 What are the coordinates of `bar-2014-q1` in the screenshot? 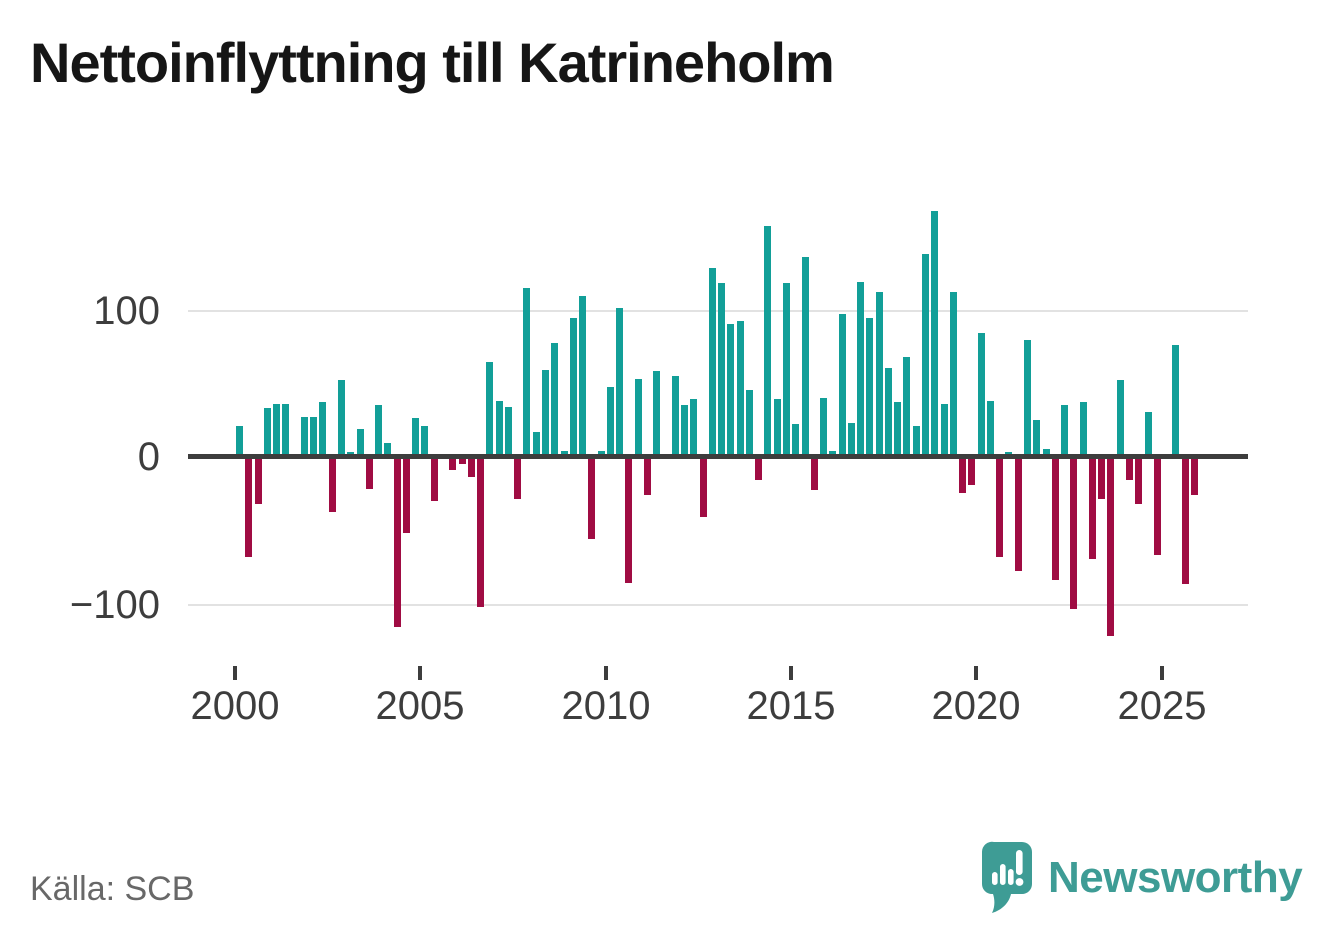 It's located at (759, 469).